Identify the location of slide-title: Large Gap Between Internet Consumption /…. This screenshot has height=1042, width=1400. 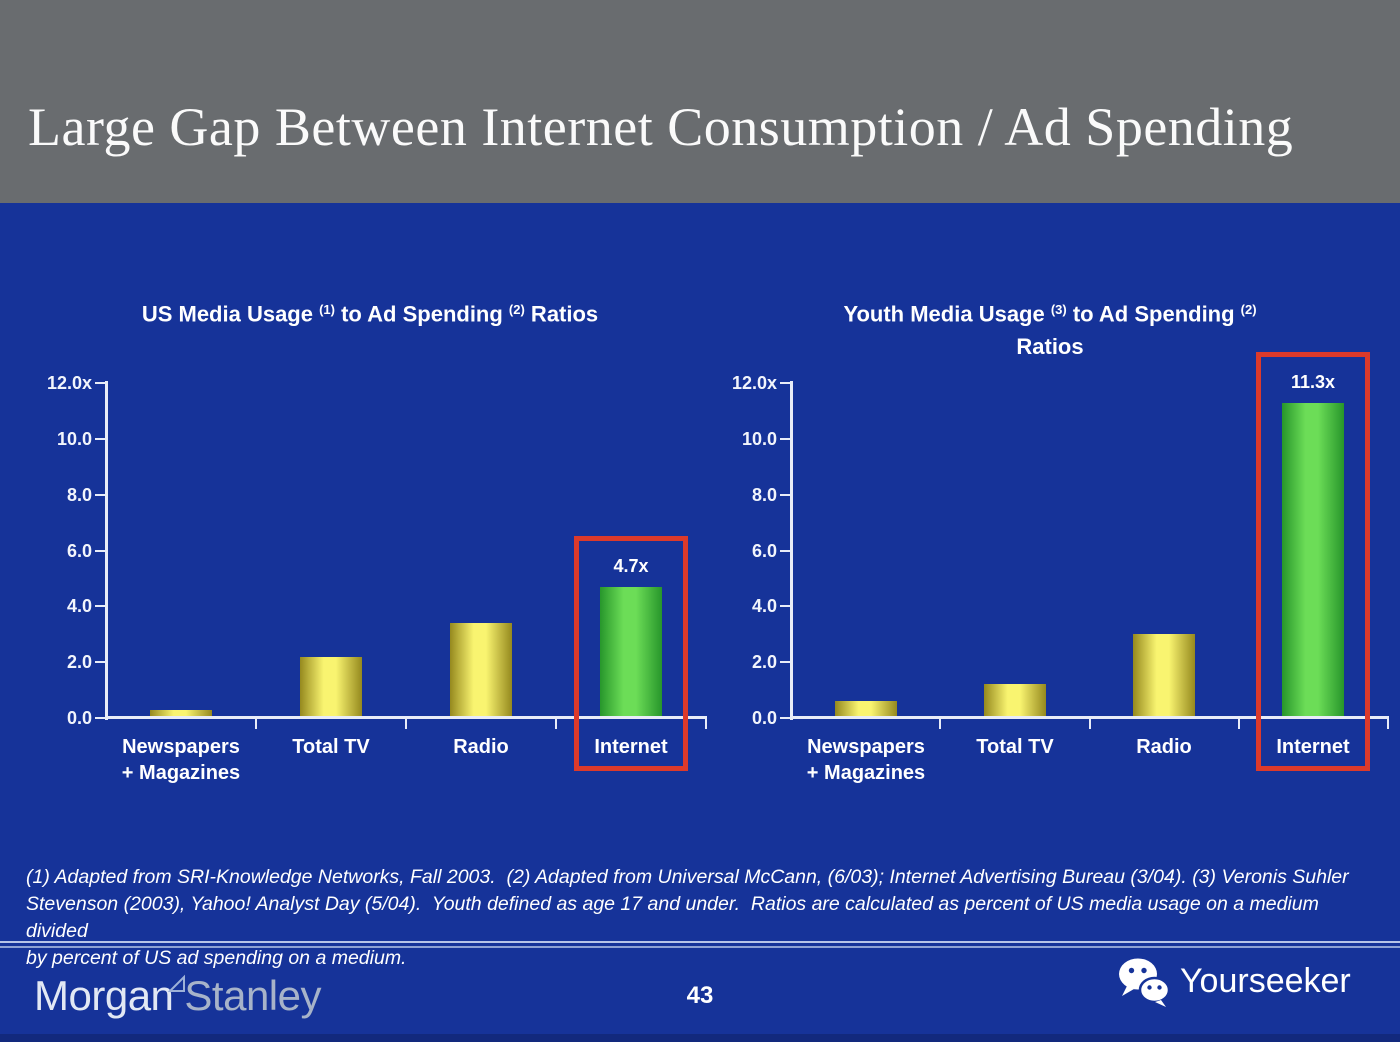
(661, 127).